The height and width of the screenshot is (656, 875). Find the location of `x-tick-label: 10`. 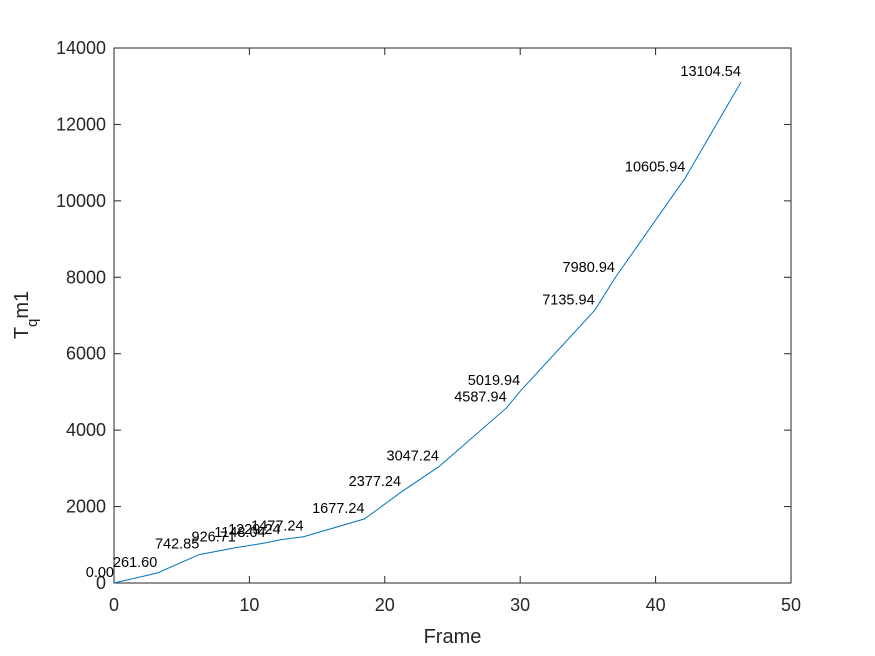

x-tick-label: 10 is located at coordinates (249, 605).